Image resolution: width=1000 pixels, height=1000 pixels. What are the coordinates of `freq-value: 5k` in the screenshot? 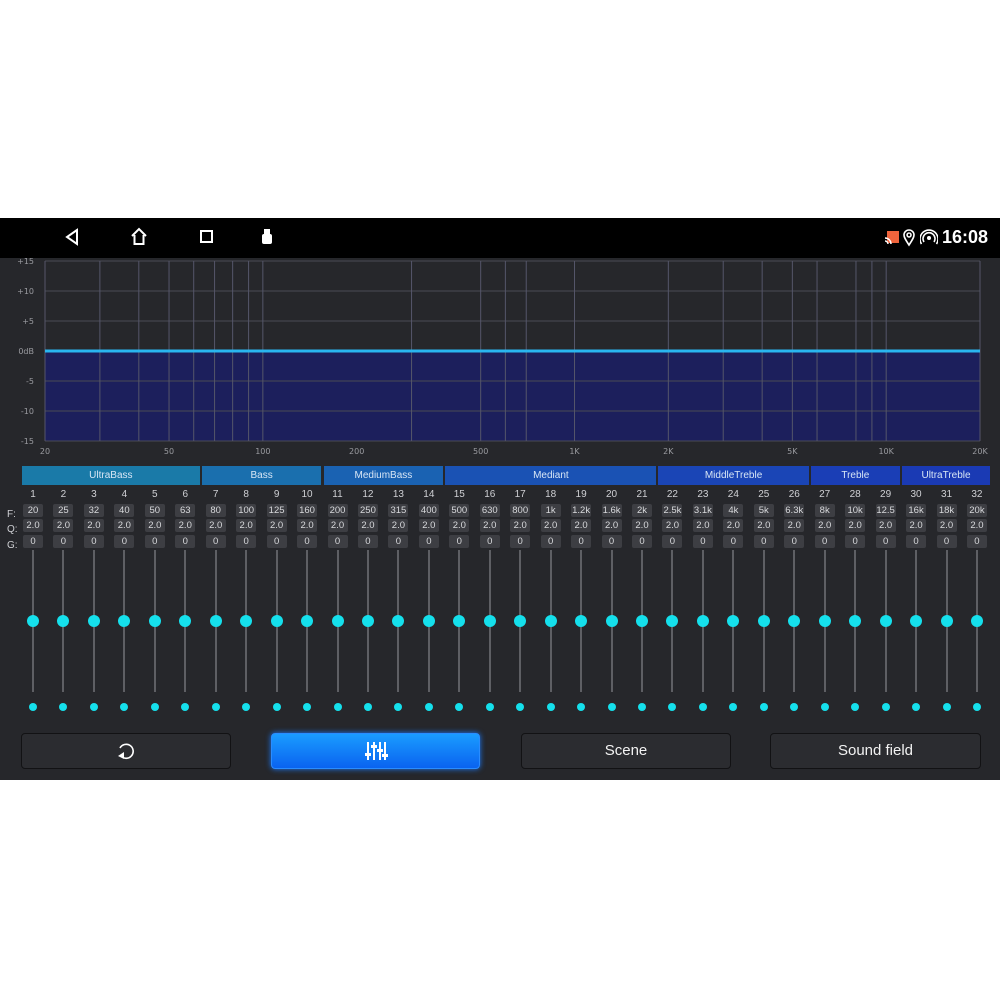 It's located at (763, 510).